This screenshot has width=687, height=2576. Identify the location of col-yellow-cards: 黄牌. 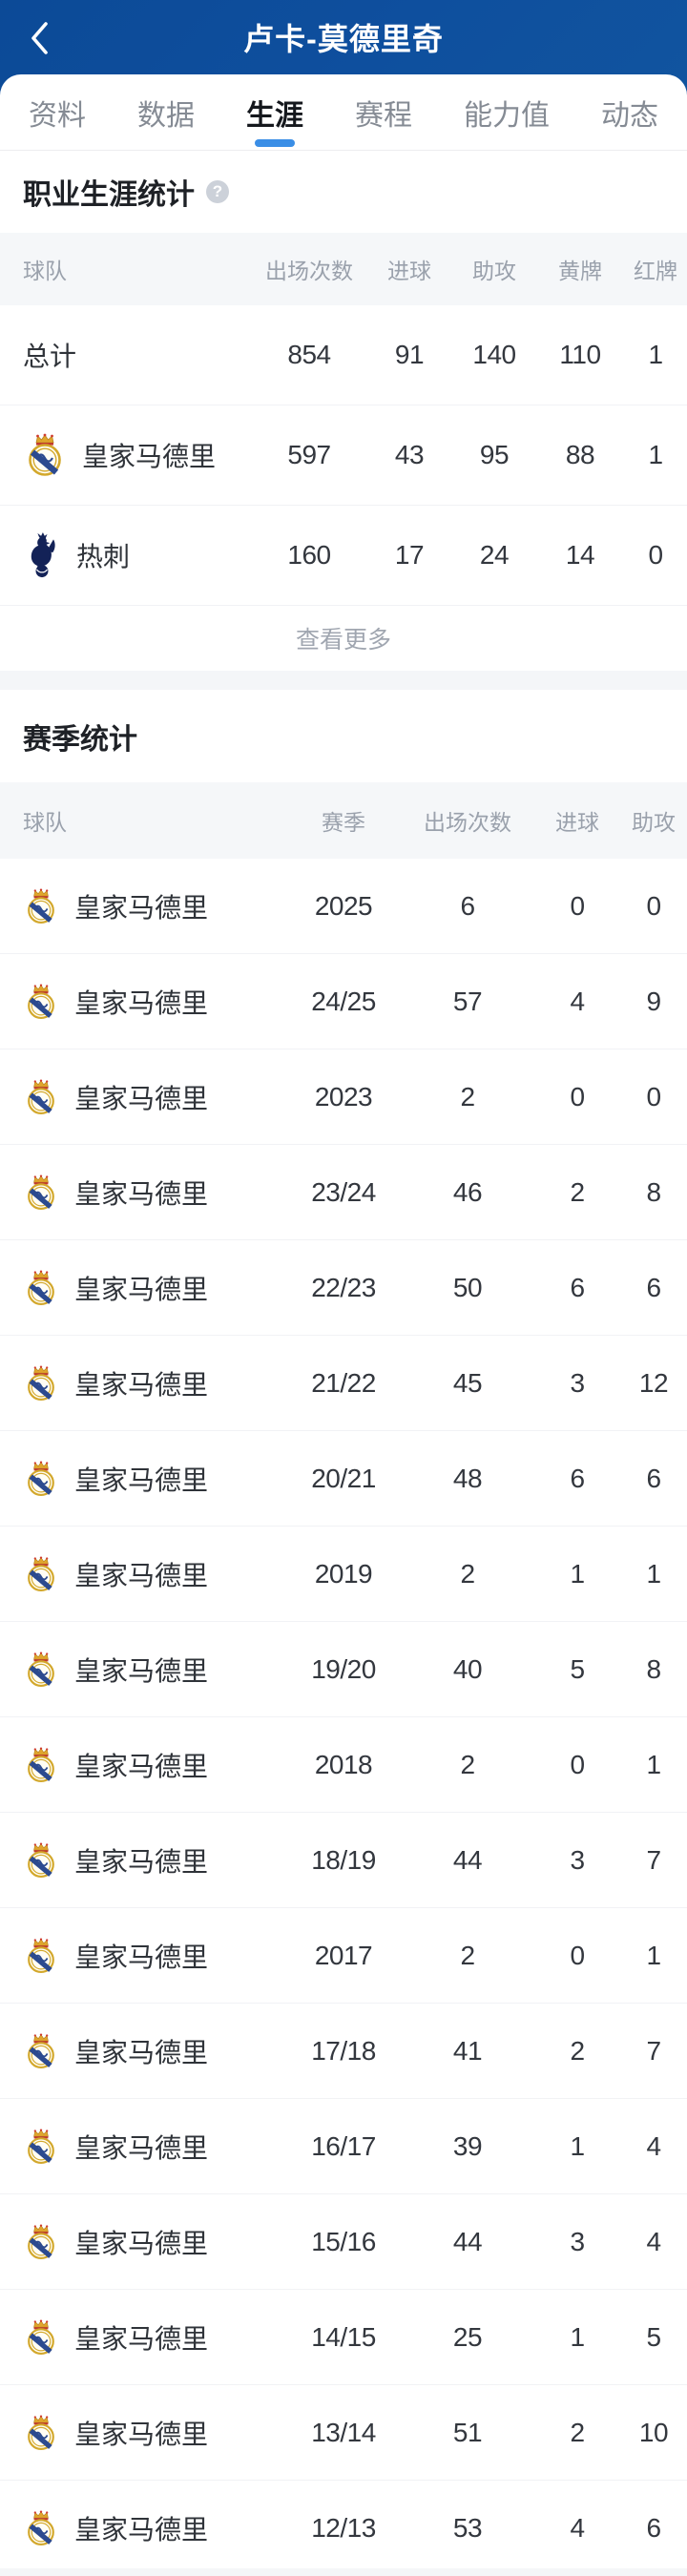
(580, 271).